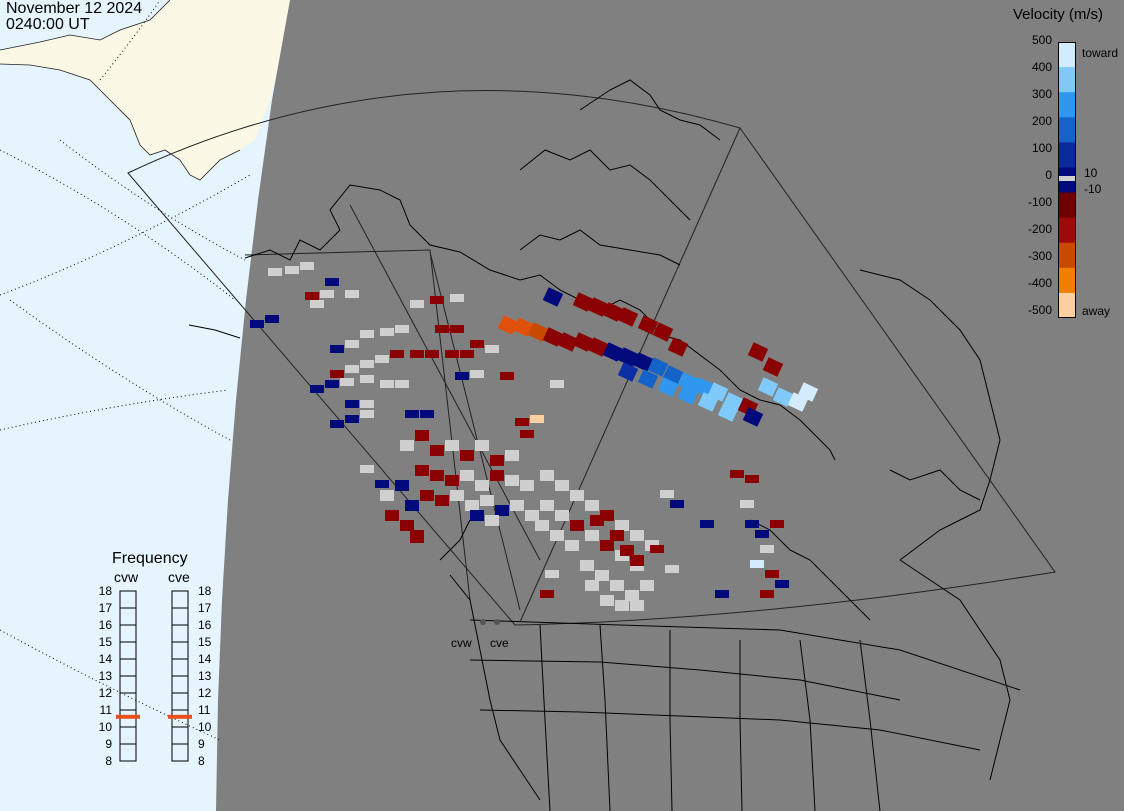  Describe the element at coordinates (1041, 67) in the screenshot. I see `velocity-tick-label: 400` at that location.